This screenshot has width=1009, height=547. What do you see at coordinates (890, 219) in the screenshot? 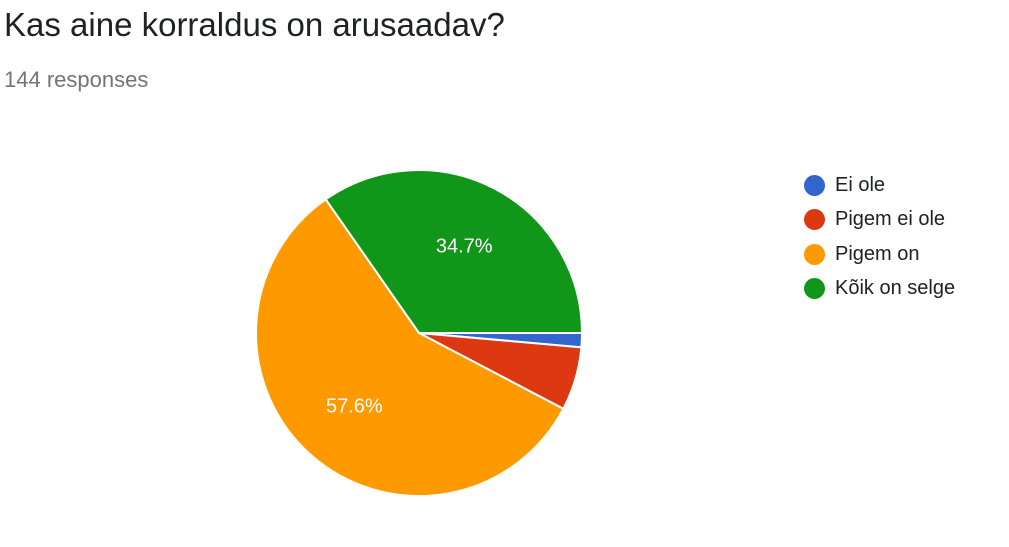
I see `legend-label: Pigem ei ole` at bounding box center [890, 219].